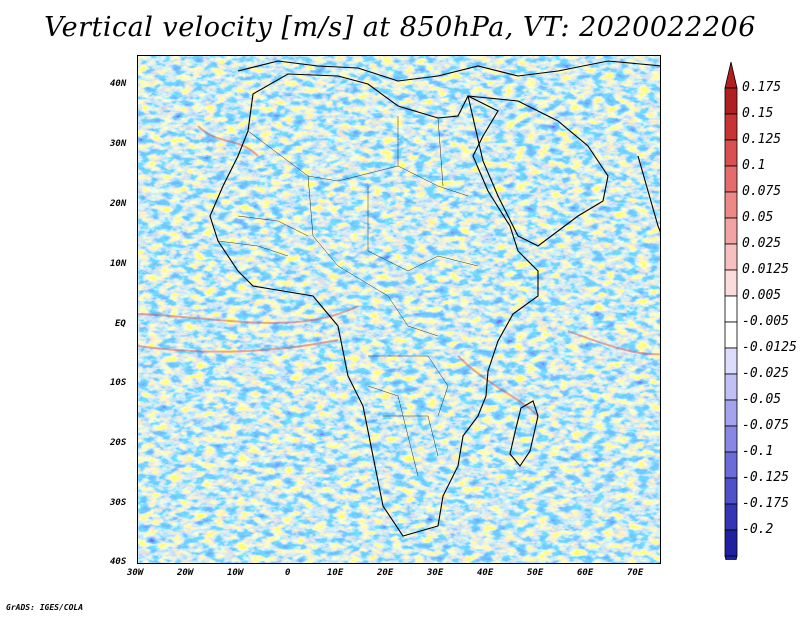 This screenshot has width=800, height=618. Describe the element at coordinates (762, 295) in the screenshot. I see `colorbar-label: 0.005` at that location.